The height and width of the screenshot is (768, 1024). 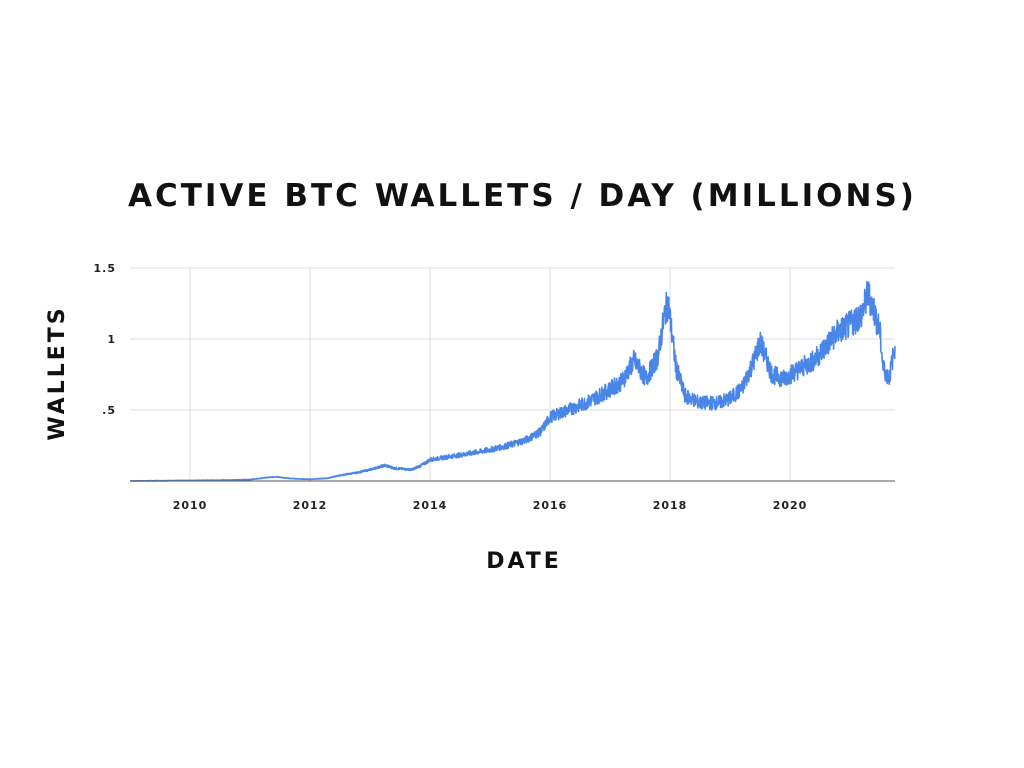 I want to click on x-tick-label: 2018, so click(x=670, y=505).